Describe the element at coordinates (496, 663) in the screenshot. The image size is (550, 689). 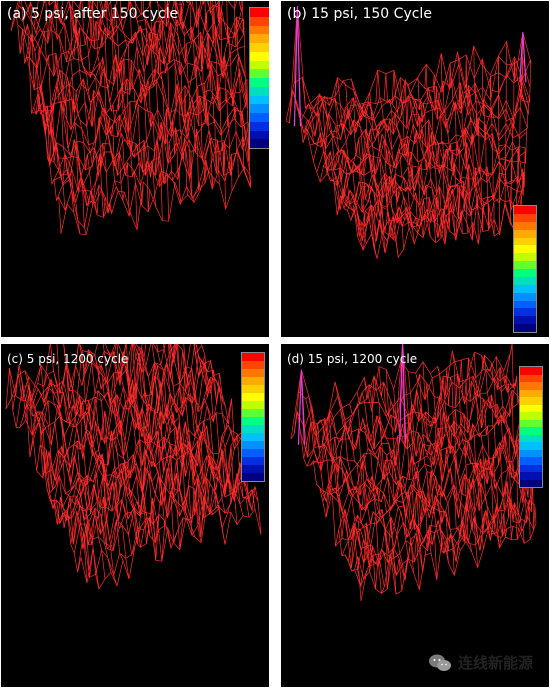
I see `watermark-text: 连线新能源` at that location.